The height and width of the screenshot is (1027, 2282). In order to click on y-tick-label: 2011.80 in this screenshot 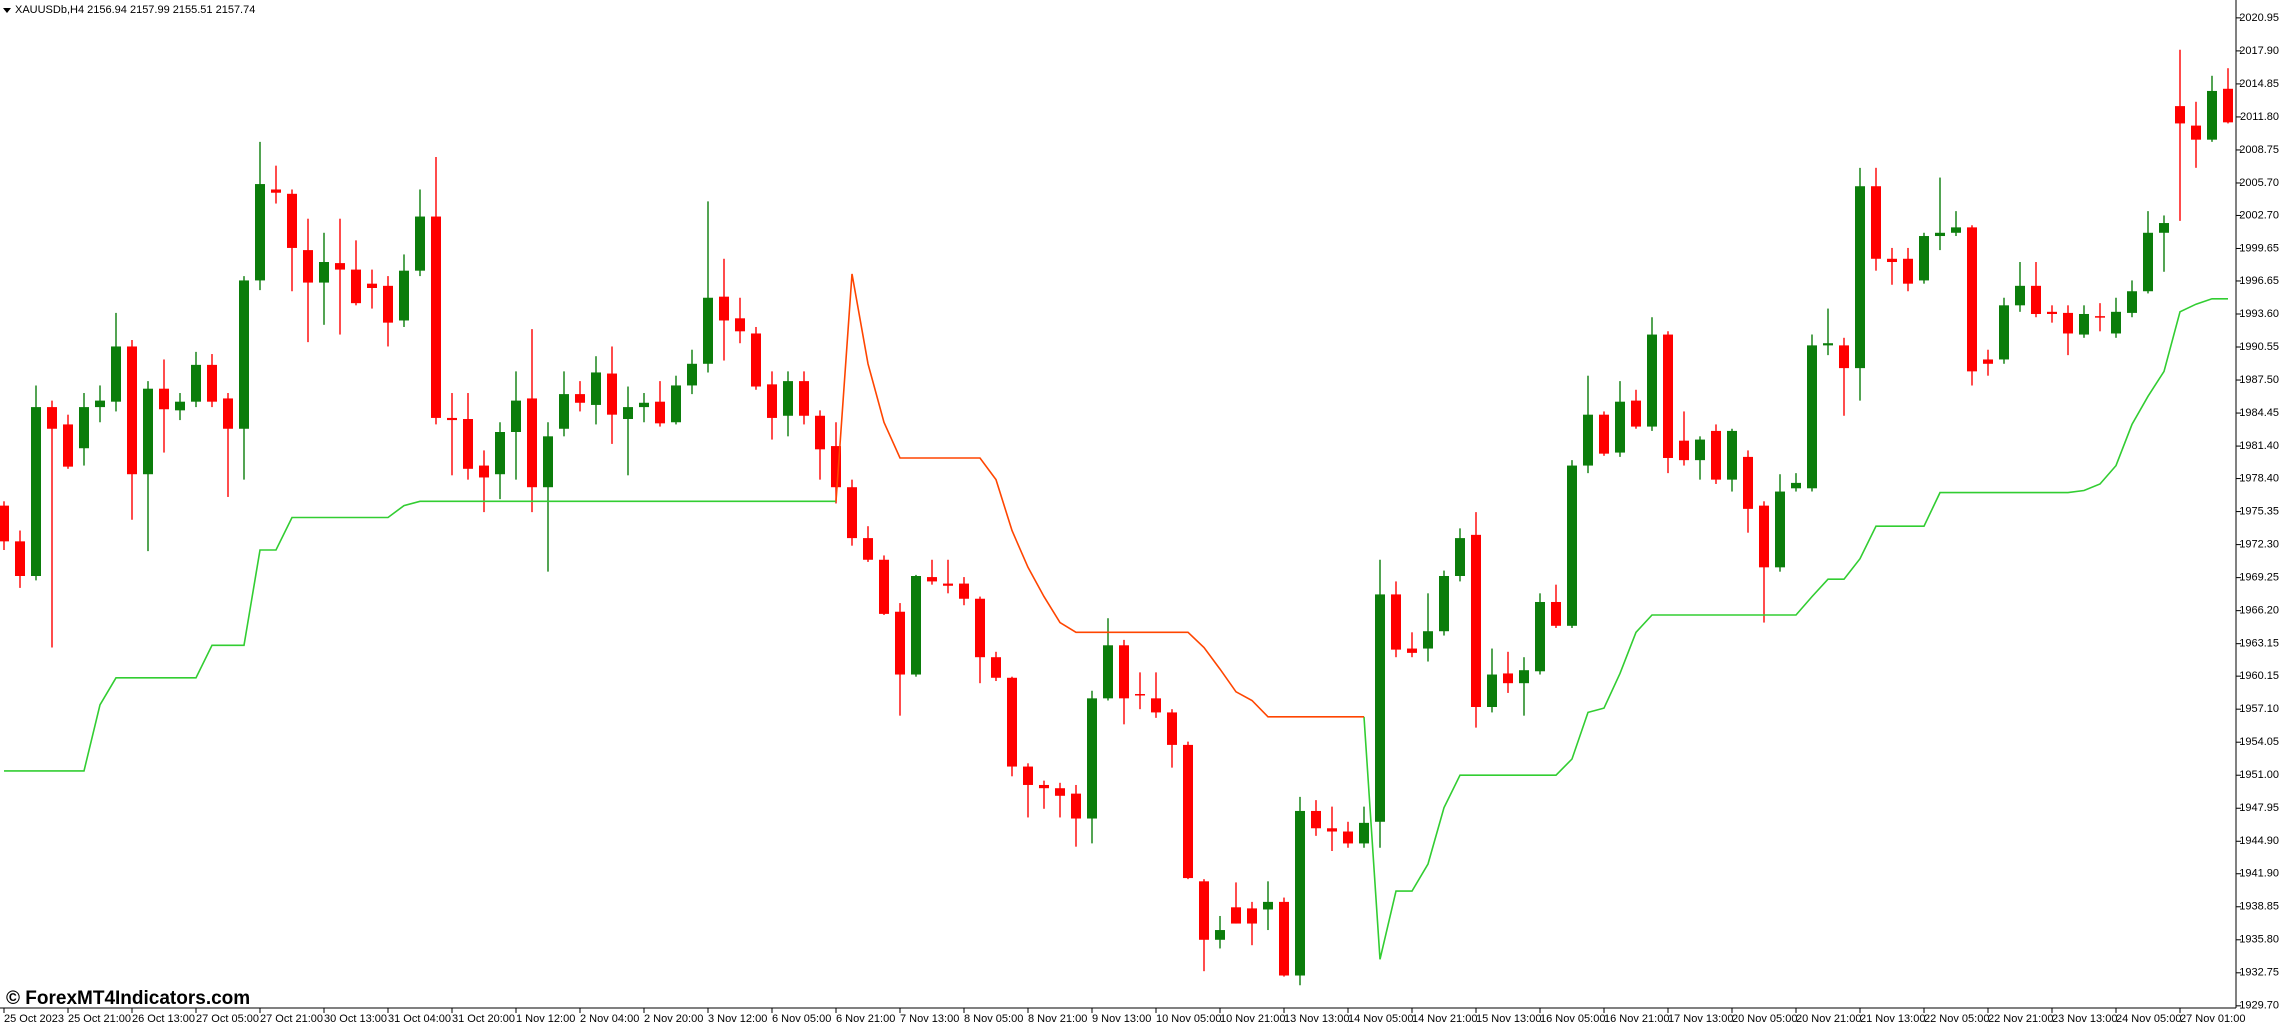, I will do `click(2259, 117)`.